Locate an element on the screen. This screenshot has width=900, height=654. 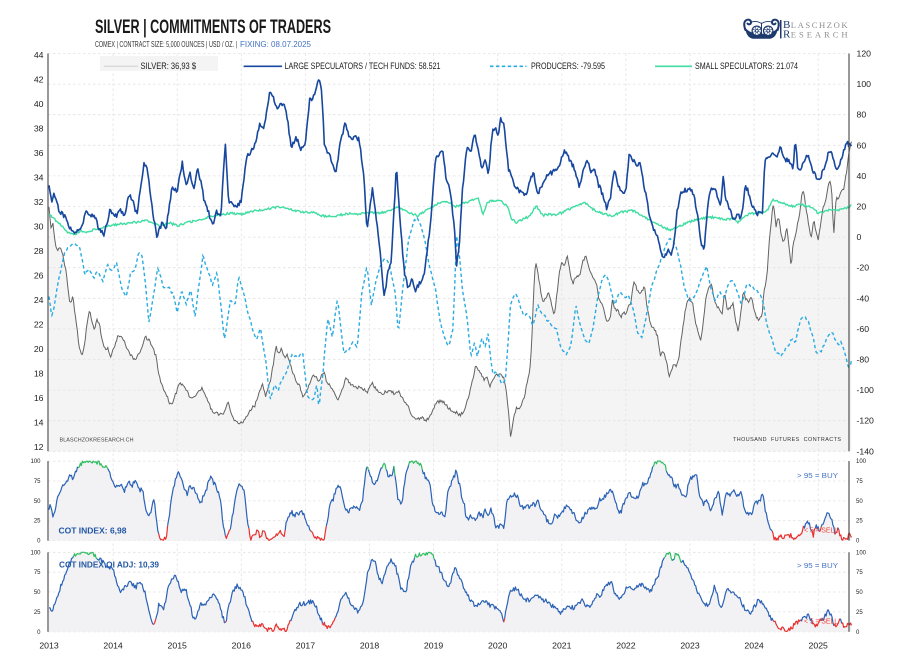
svg-text: -120 is located at coordinates (866, 421).